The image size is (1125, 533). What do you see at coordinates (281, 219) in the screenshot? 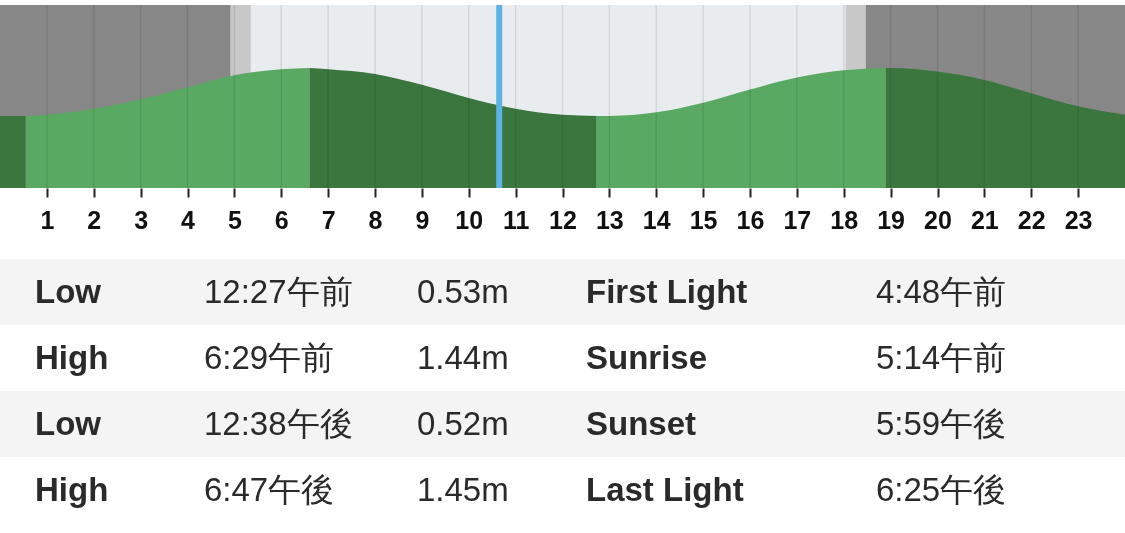
I see `x-tick-label: 6` at bounding box center [281, 219].